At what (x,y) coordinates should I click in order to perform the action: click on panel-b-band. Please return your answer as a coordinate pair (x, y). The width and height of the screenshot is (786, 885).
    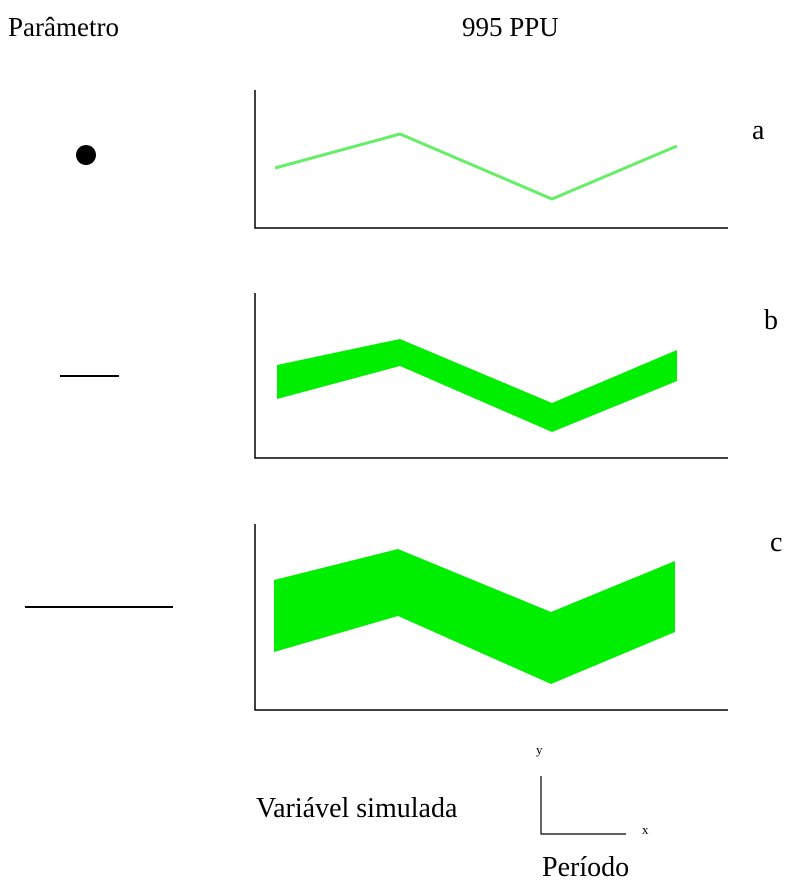
    Looking at the image, I should click on (477, 385).